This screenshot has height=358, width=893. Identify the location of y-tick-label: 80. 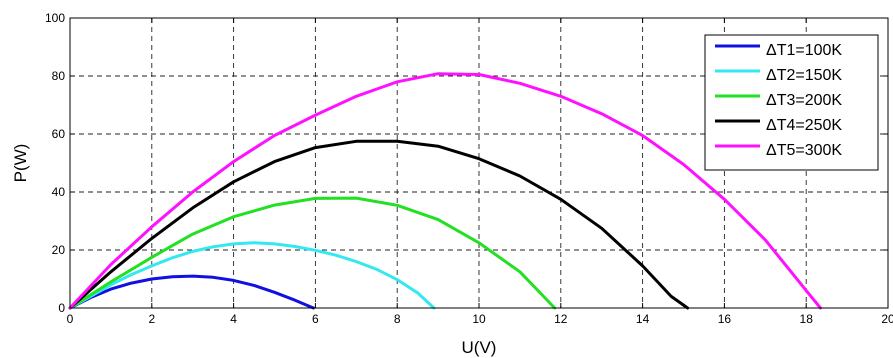
(59, 76).